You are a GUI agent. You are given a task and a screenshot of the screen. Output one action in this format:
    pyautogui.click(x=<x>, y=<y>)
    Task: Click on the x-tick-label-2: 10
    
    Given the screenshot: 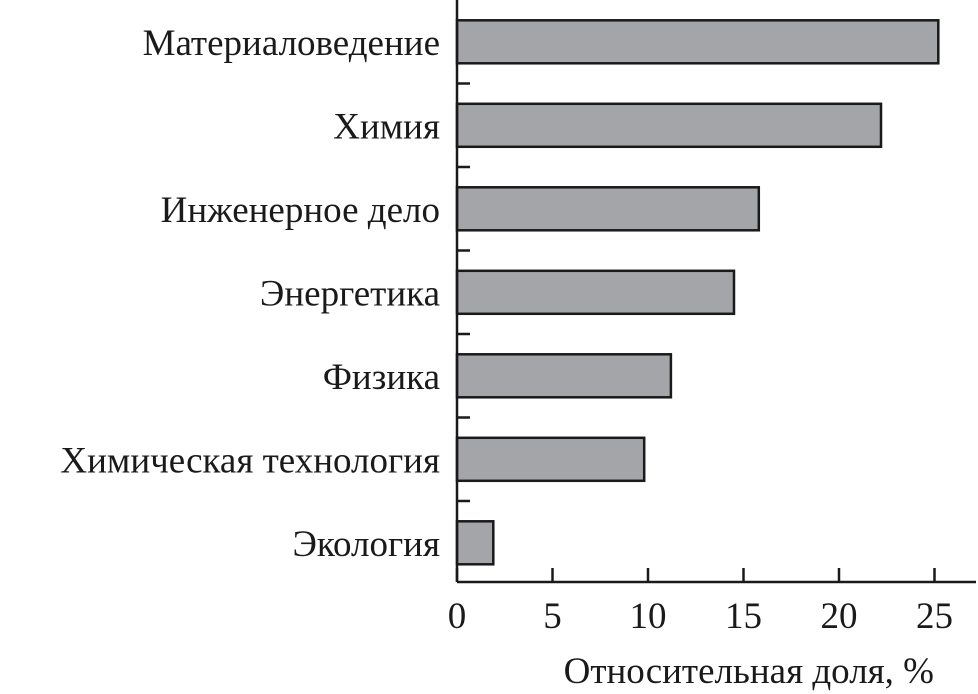 What is the action you would take?
    pyautogui.click(x=648, y=616)
    